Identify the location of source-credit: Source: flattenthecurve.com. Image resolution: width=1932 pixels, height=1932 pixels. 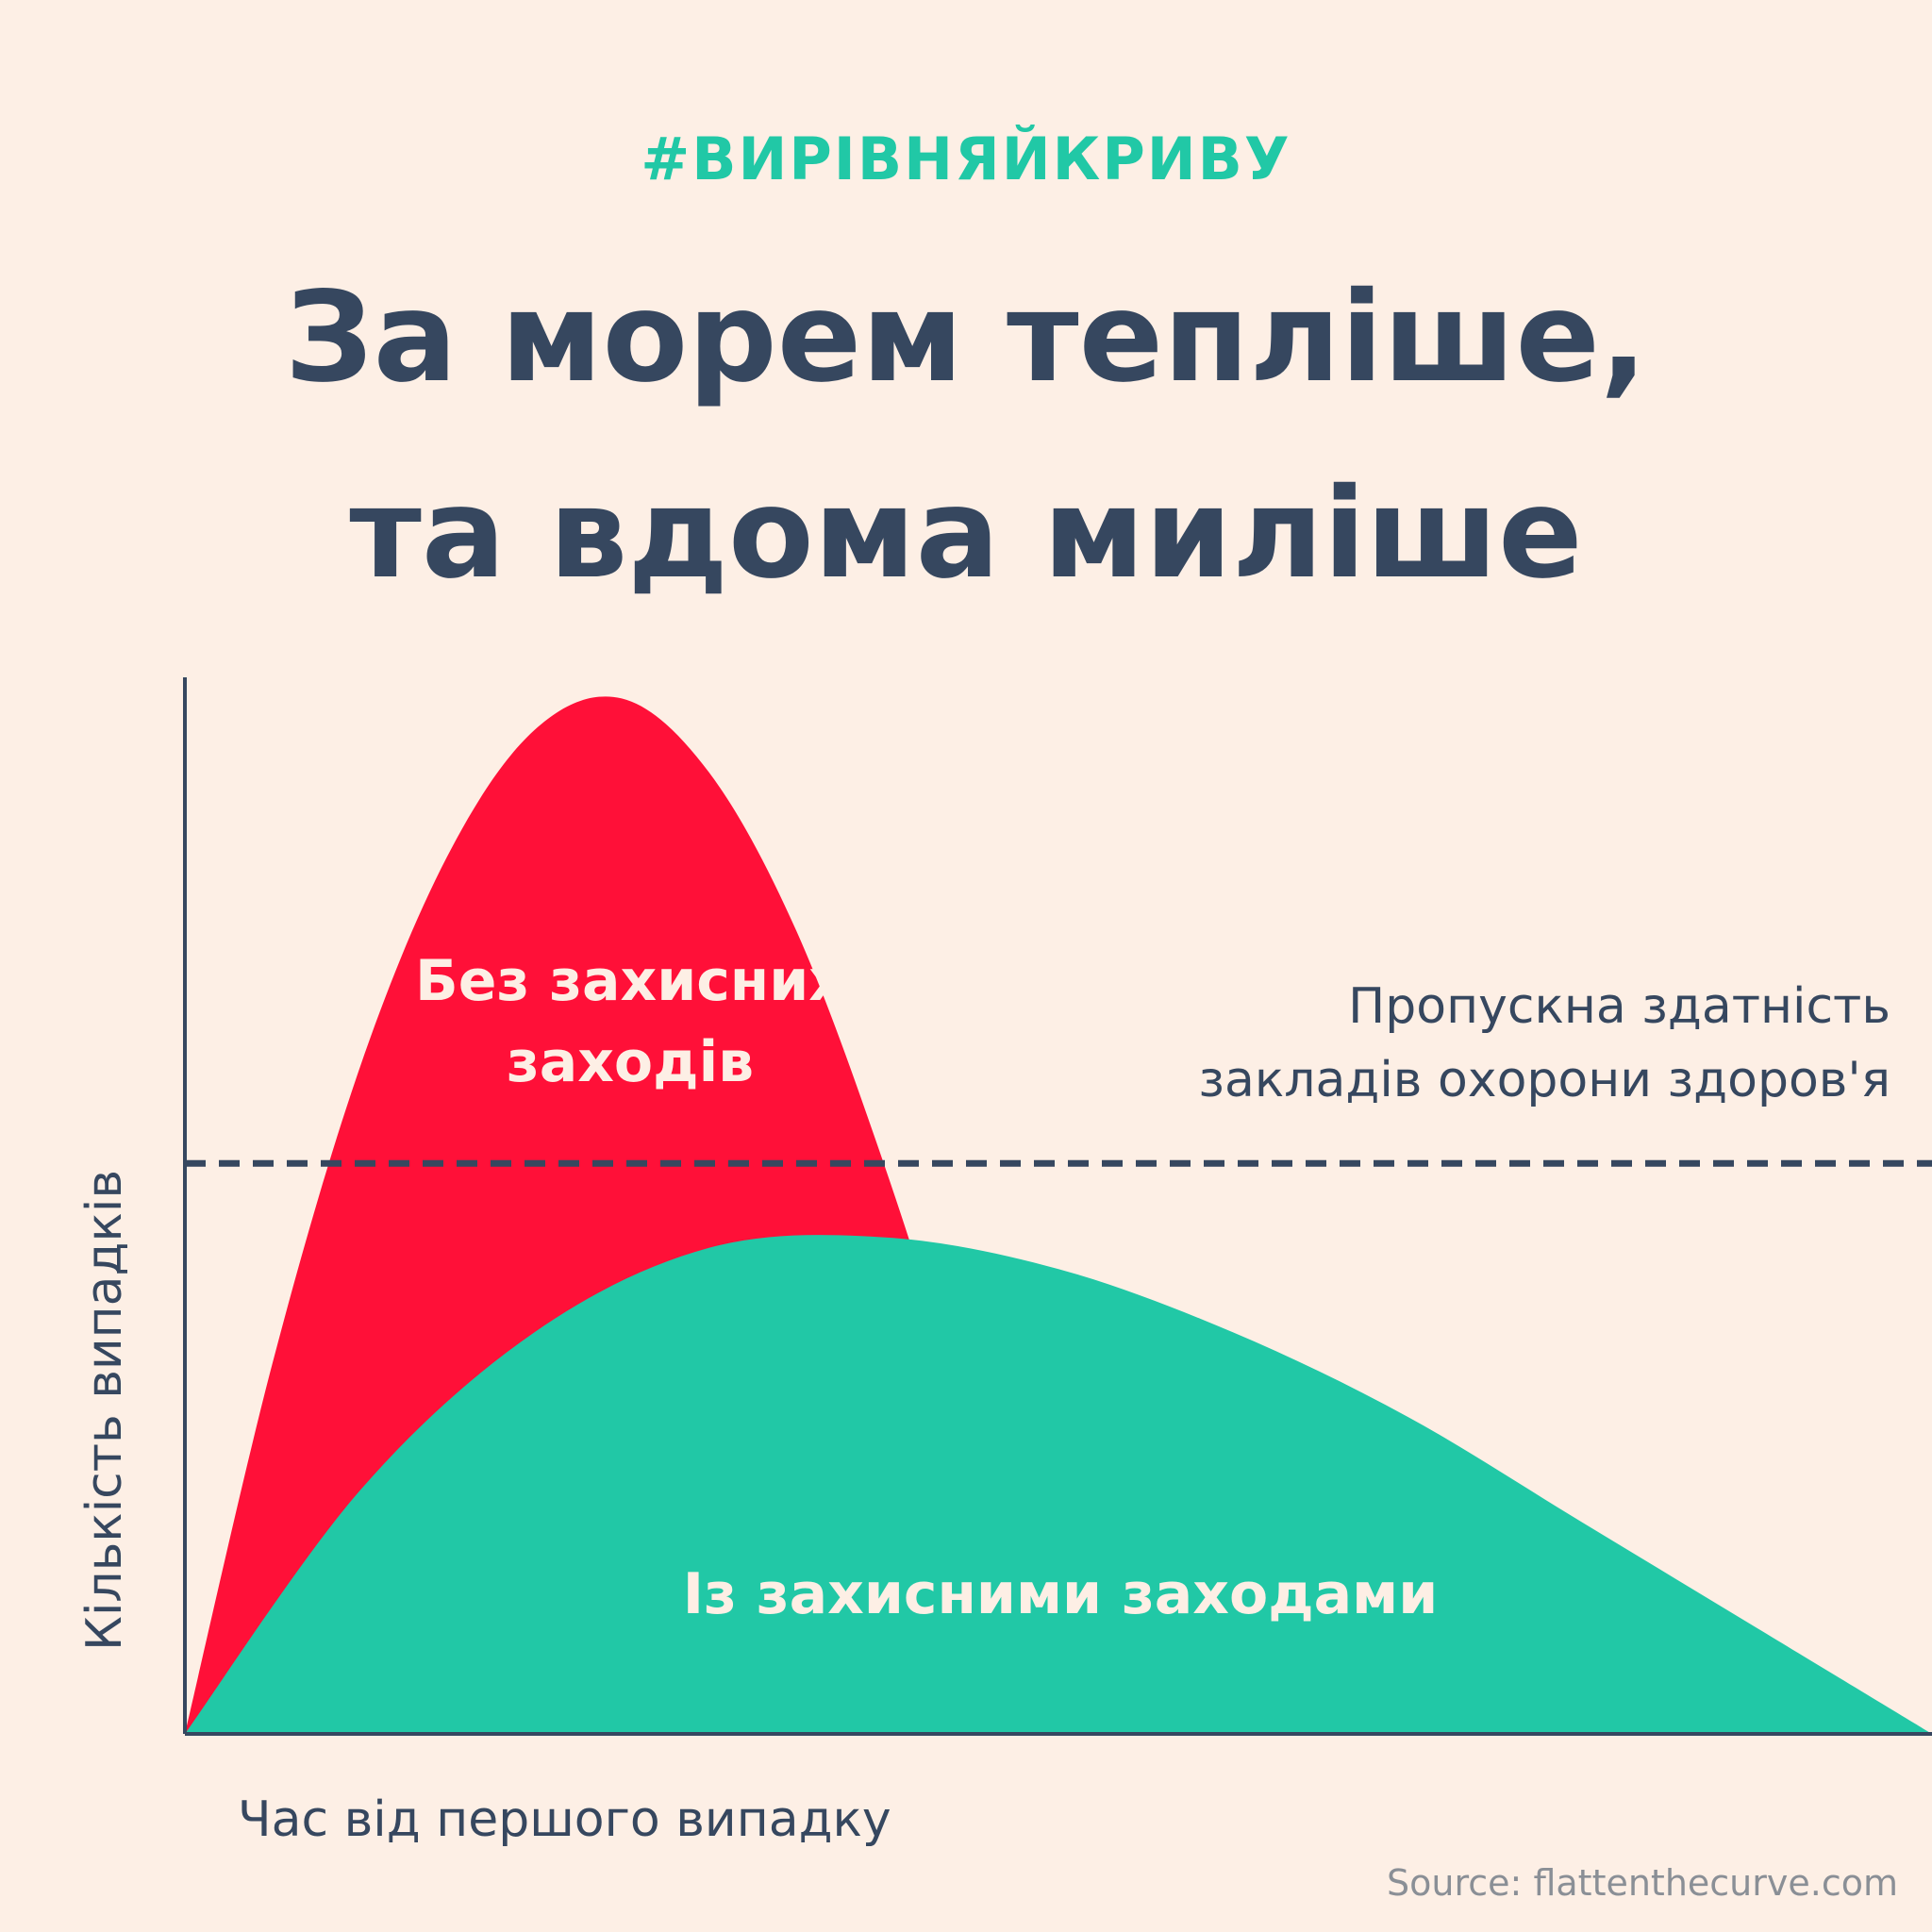
(1643, 1883).